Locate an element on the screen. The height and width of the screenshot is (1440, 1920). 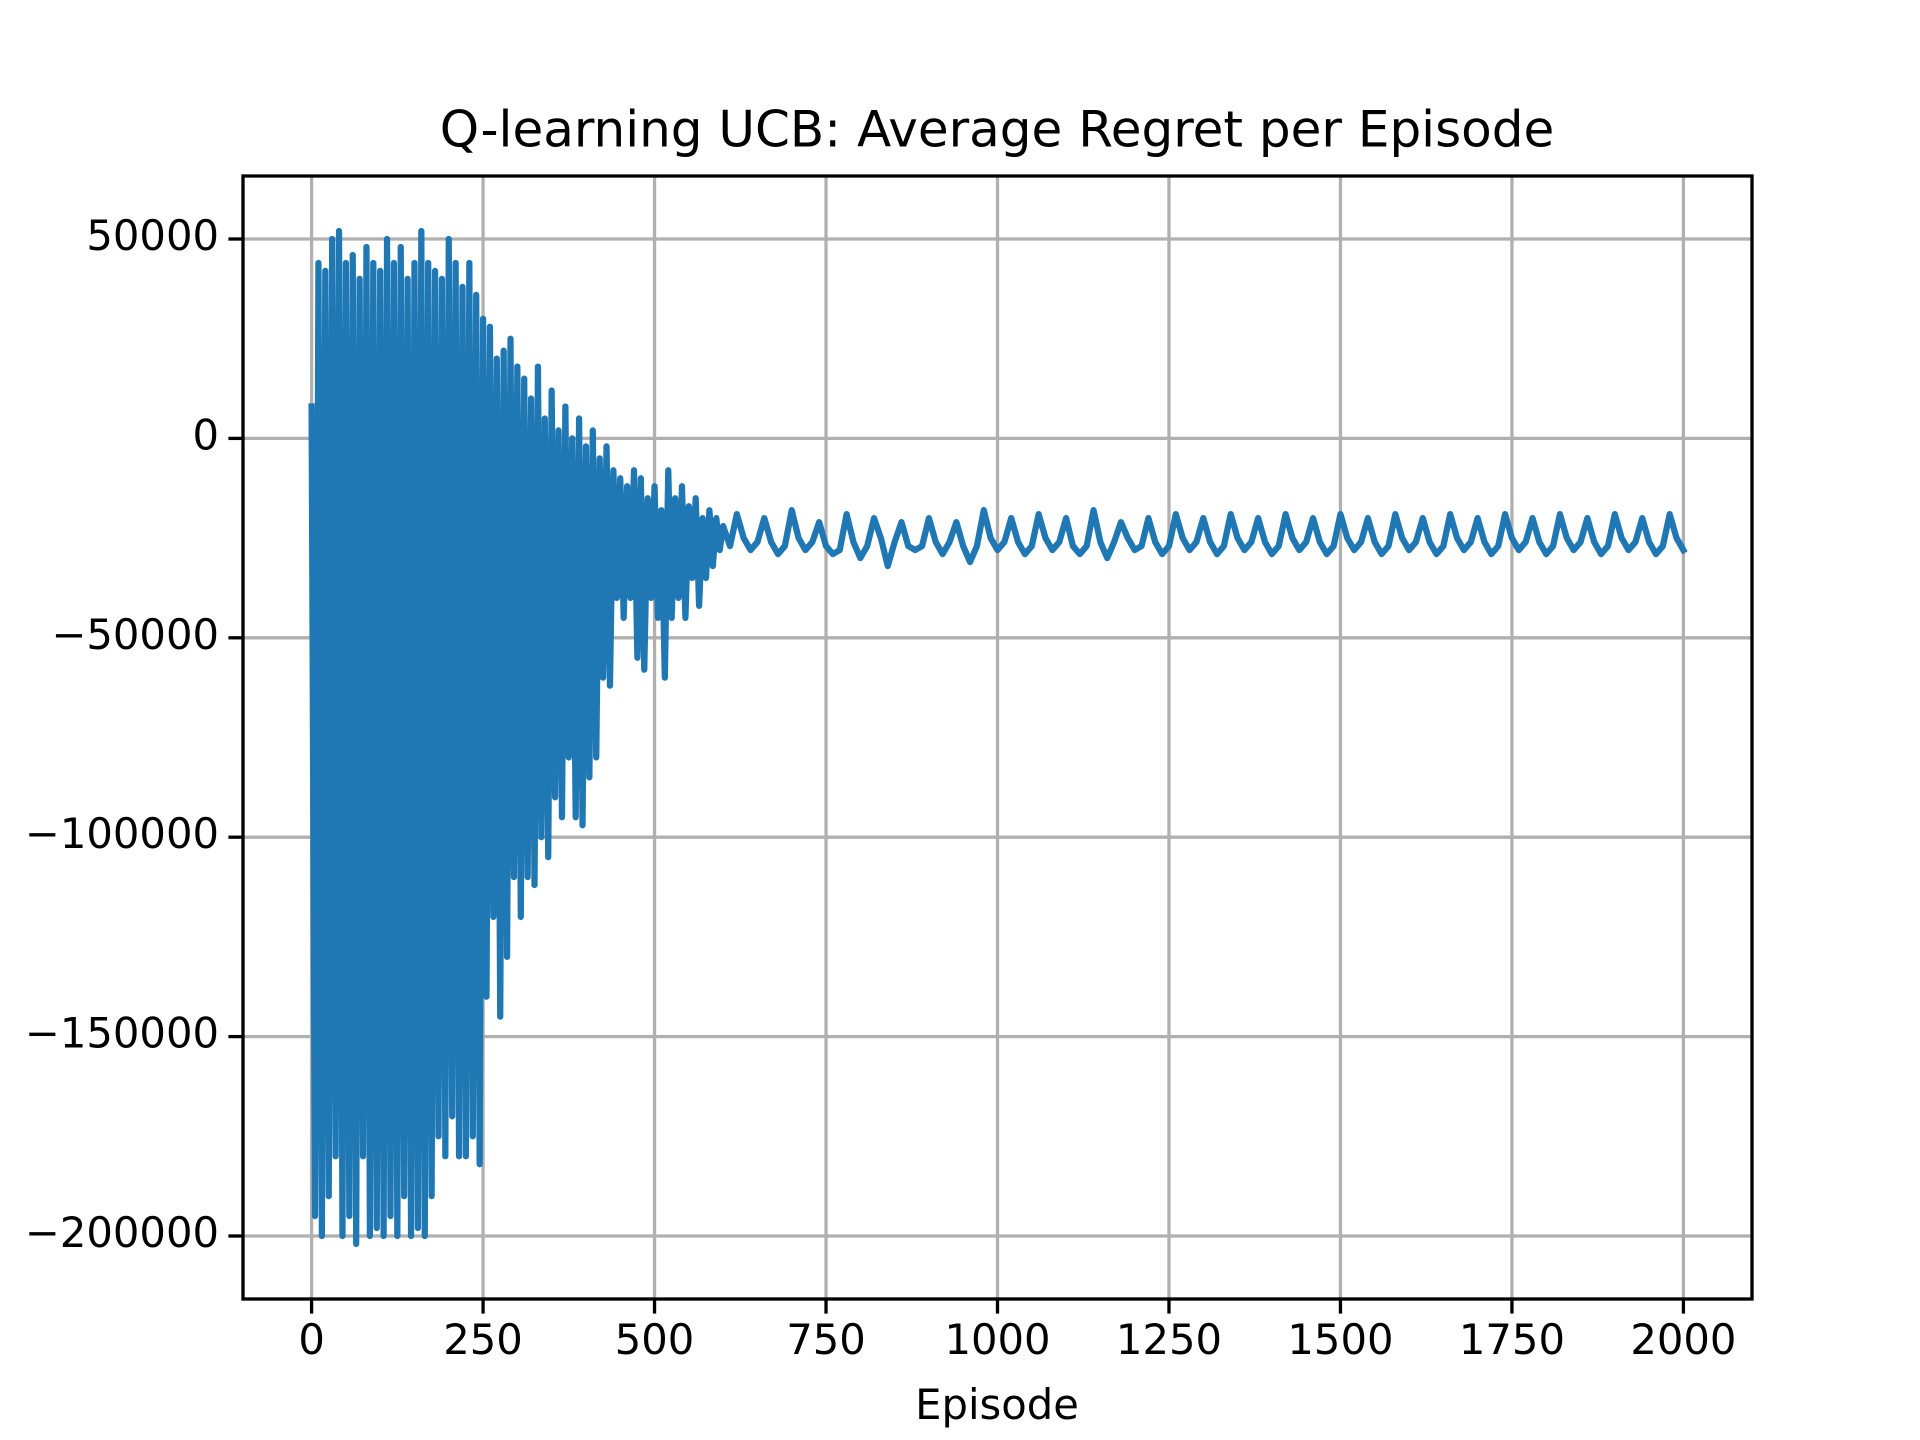
x-tick-label: 1250 is located at coordinates (1169, 1339).